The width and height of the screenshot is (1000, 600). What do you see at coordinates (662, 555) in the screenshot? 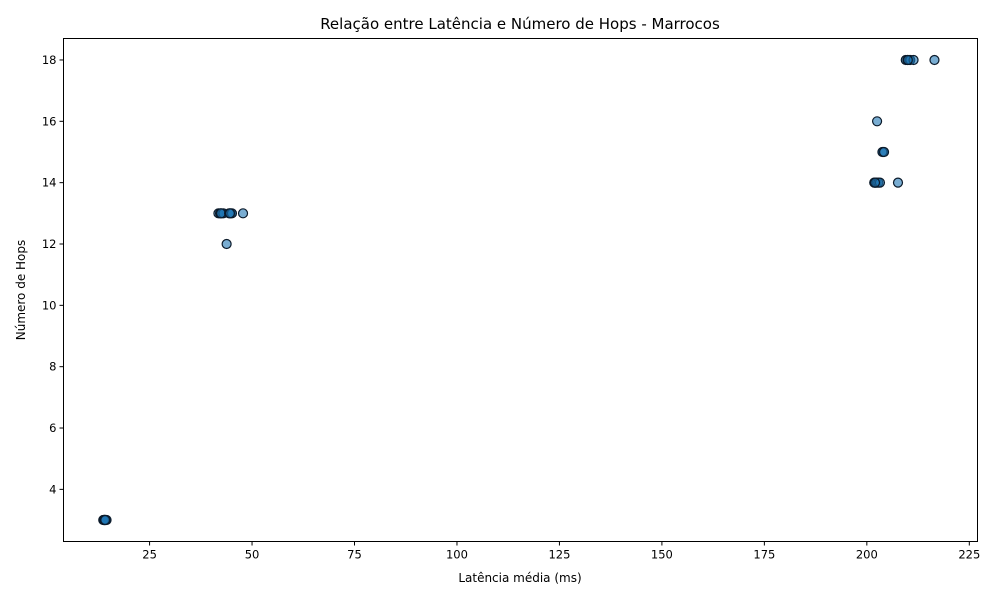
I see `x-tick-label: 150` at bounding box center [662, 555].